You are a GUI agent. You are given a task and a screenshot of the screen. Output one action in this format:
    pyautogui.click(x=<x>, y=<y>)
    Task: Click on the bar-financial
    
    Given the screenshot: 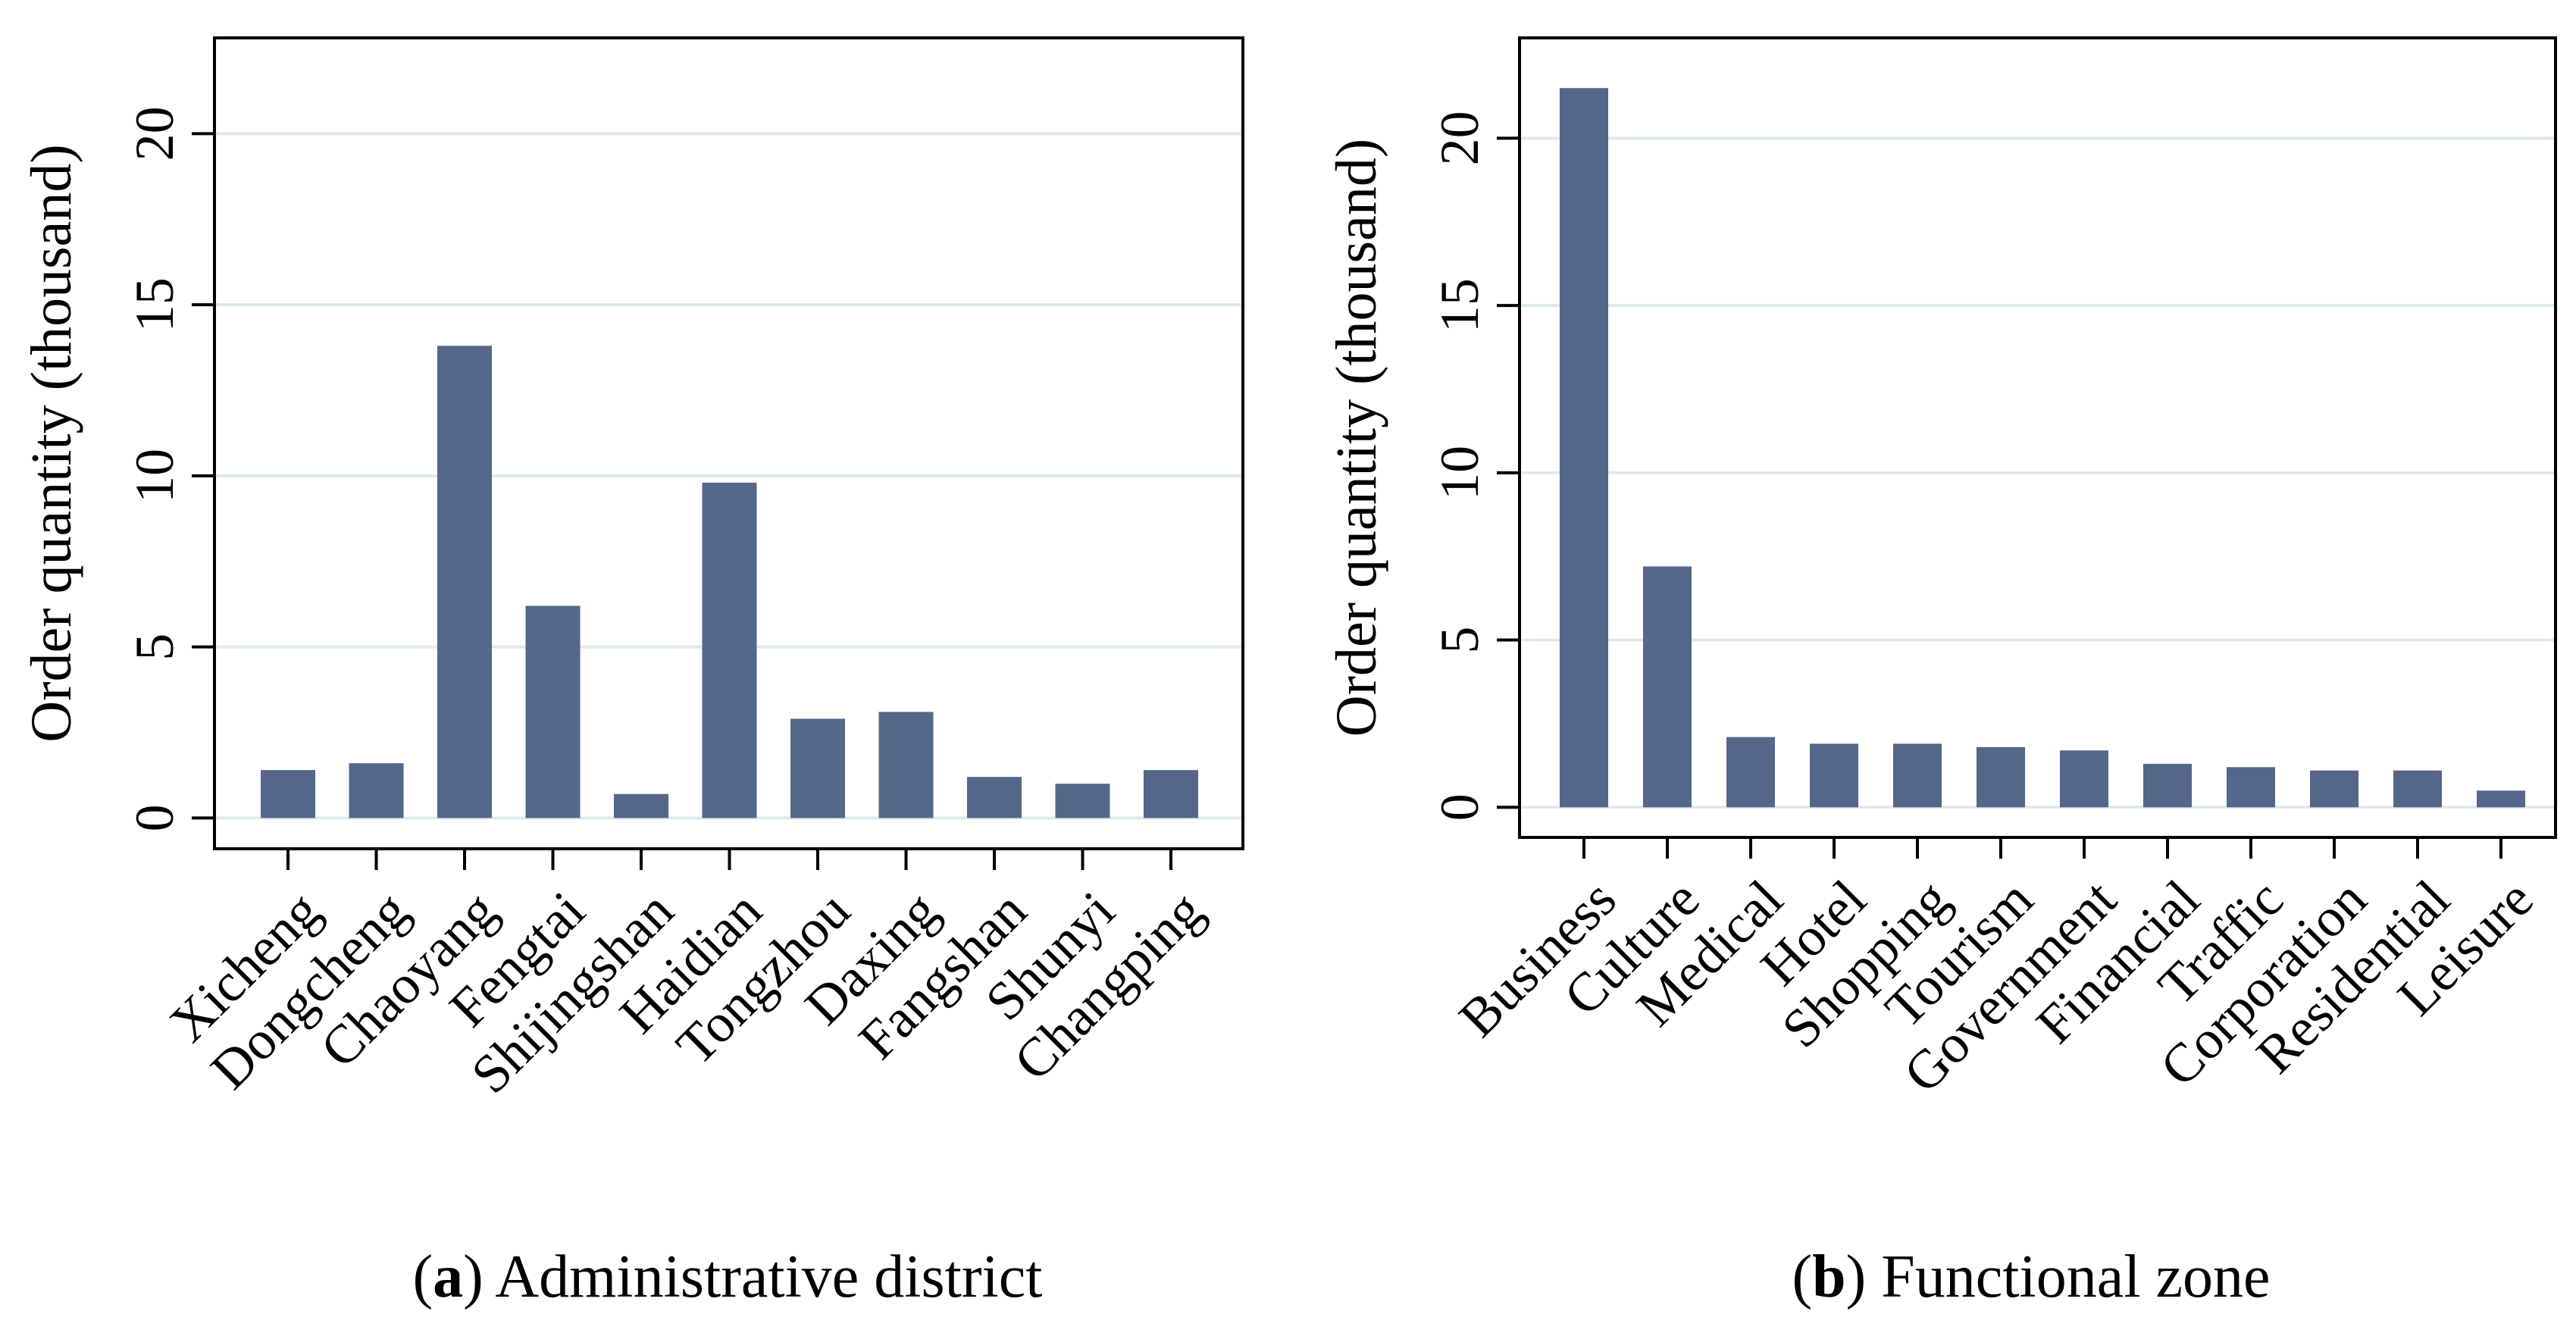 What is the action you would take?
    pyautogui.click(x=2167, y=785)
    